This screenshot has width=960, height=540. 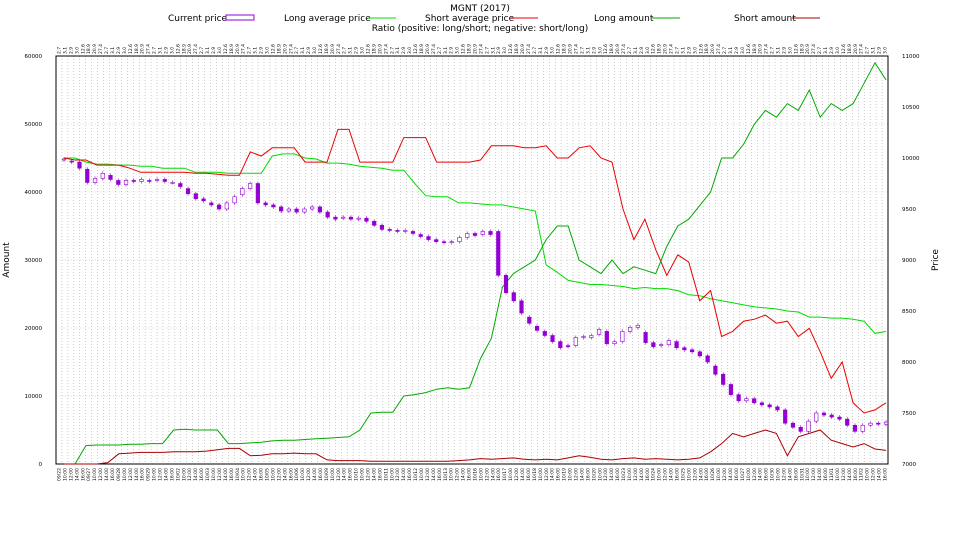 I want to click on chart-title: MGNT (2017), so click(x=480, y=9).